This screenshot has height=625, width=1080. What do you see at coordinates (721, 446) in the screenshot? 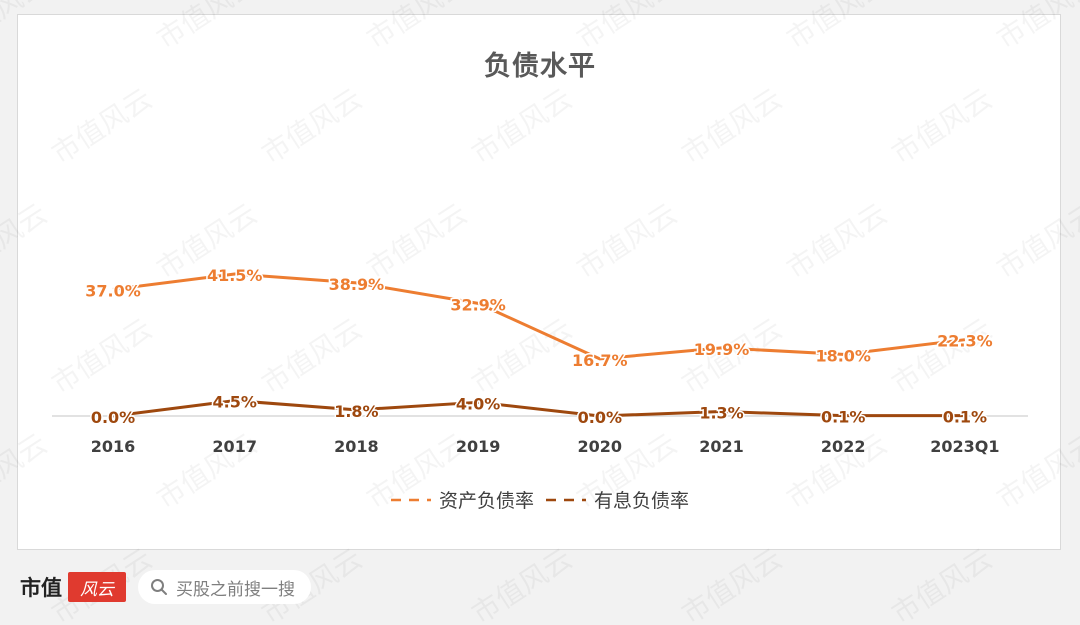
I see `x-tick-label: 2021` at bounding box center [721, 446].